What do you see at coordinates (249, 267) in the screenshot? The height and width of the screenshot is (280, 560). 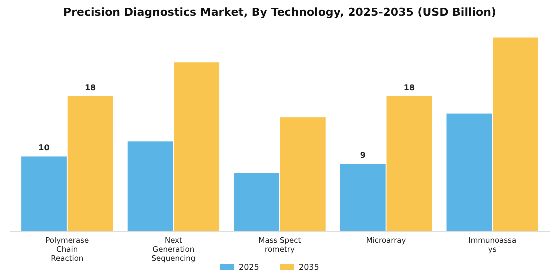 I see `legend-label: 2025` at bounding box center [249, 267].